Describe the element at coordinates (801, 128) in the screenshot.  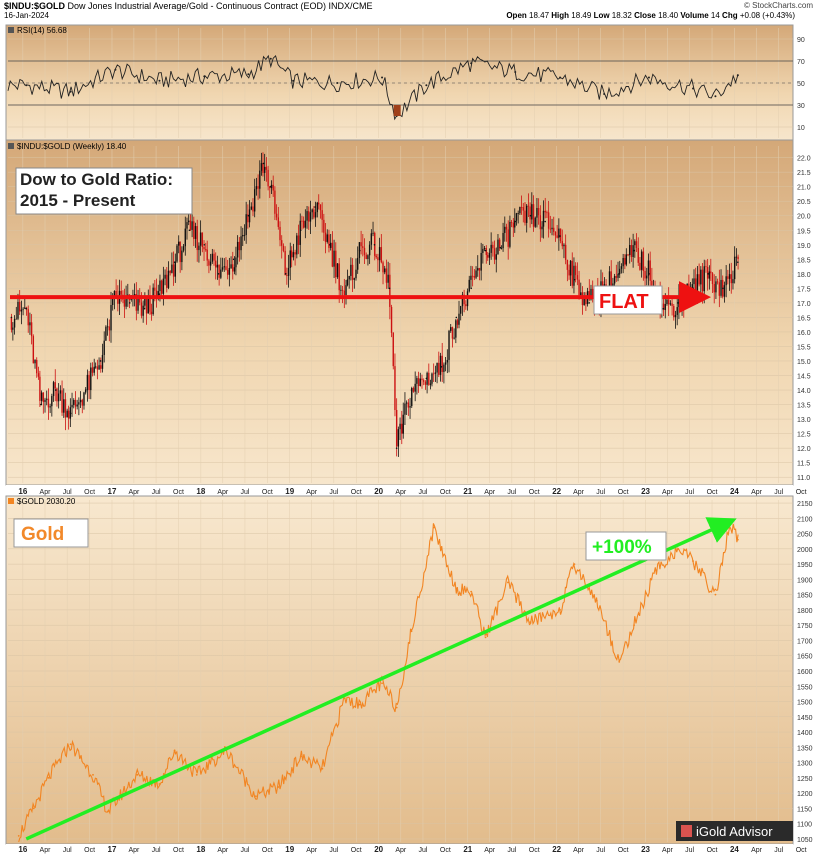
I see `y-tick-label: 10` at that location.